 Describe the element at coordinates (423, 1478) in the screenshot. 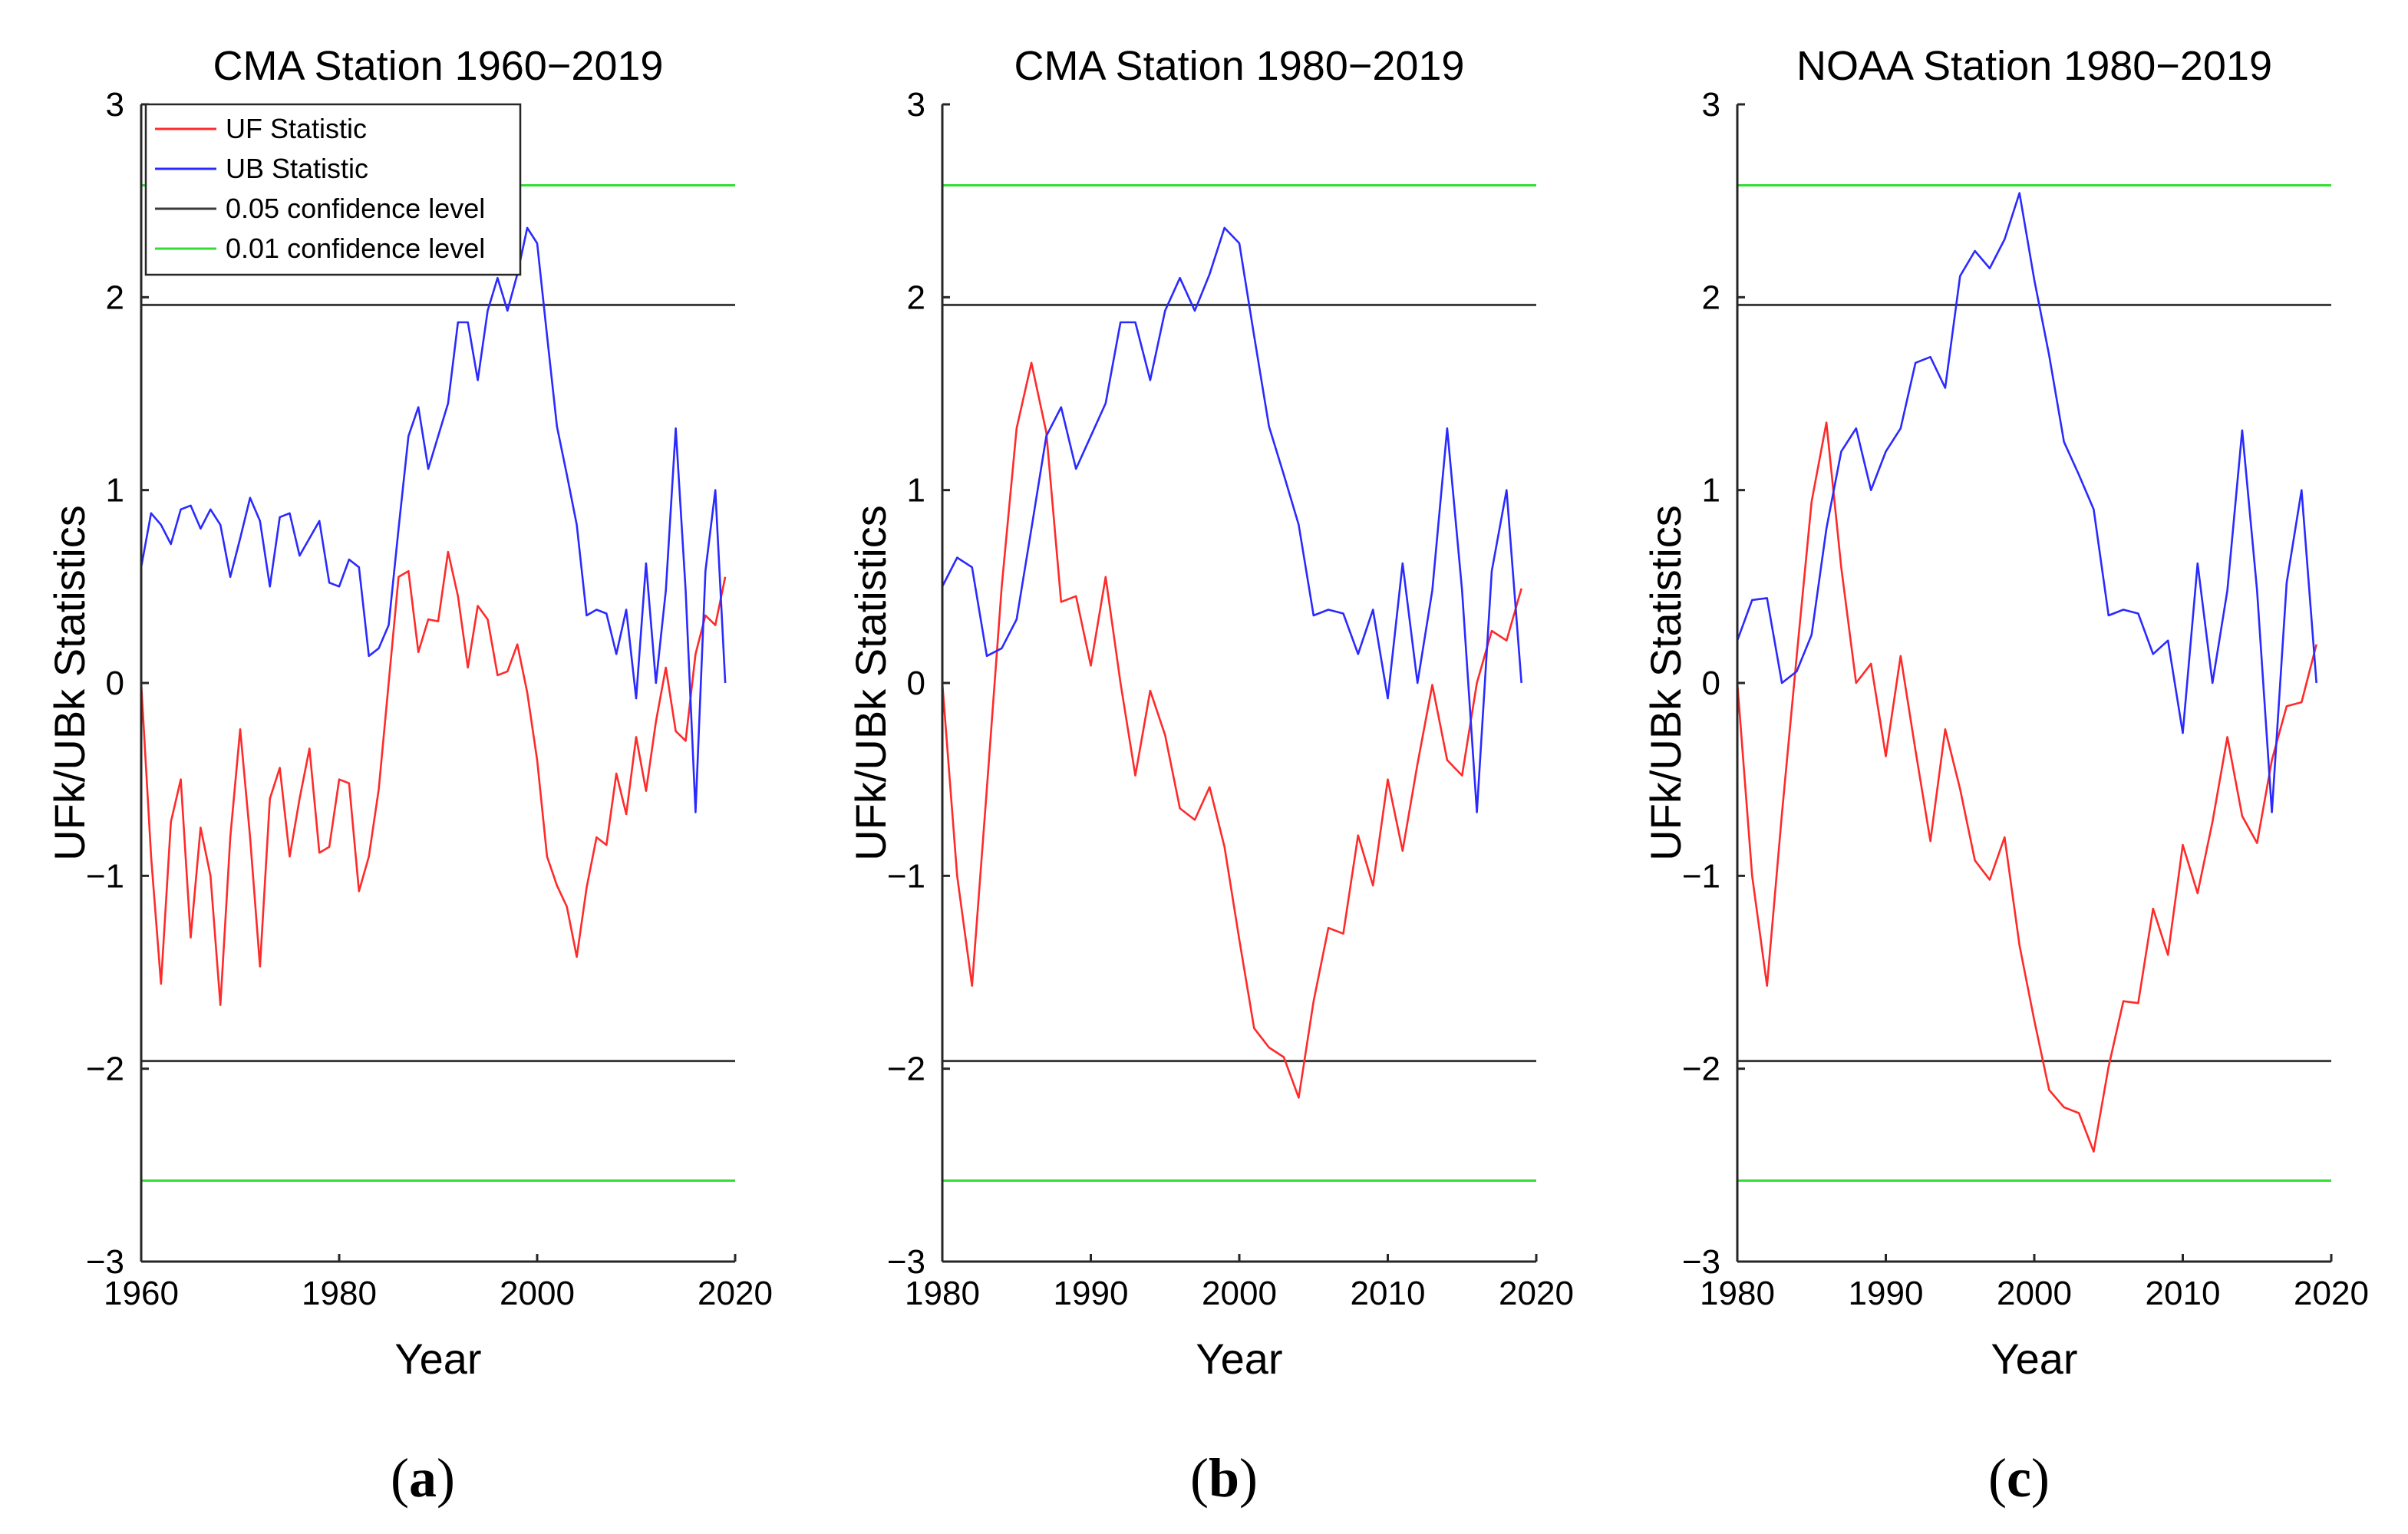

I see `panel-label: (a)` at that location.